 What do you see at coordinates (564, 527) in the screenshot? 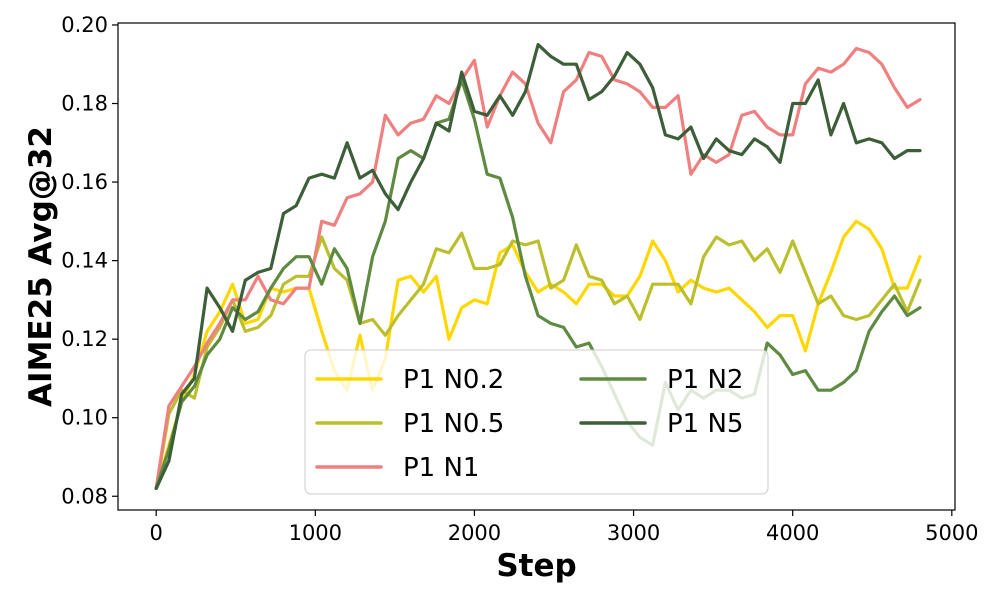
I see `x-axis-ticks: 0 1000 2000 3000 4000 5000` at bounding box center [564, 527].